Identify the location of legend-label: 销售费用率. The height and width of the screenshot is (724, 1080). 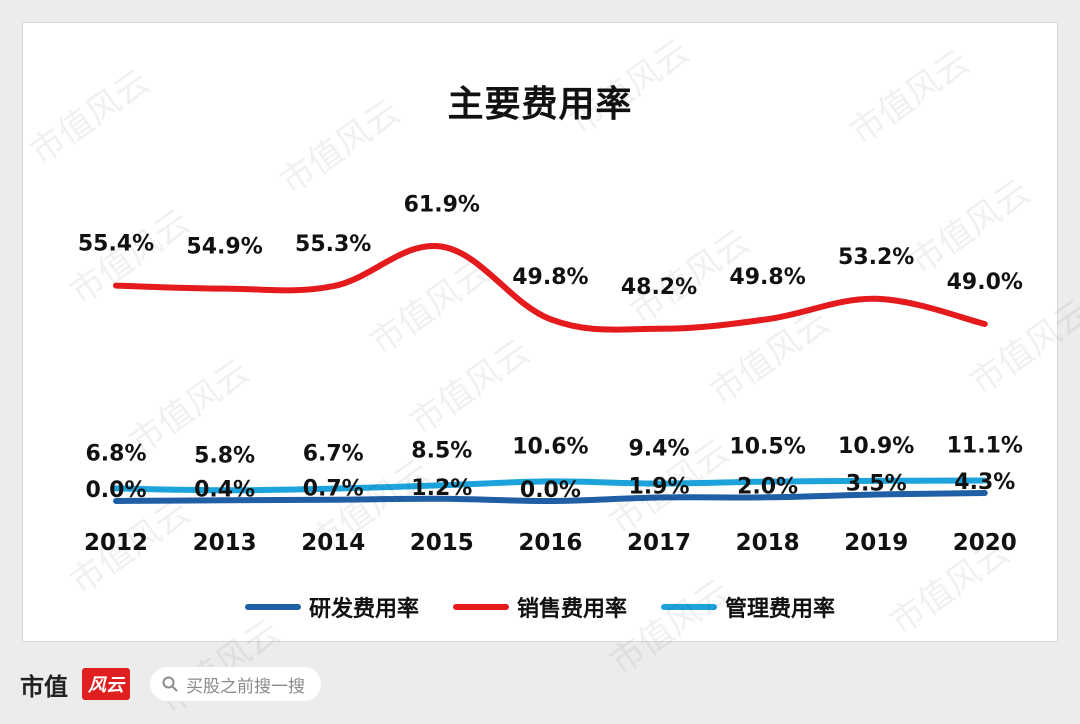
(571, 609).